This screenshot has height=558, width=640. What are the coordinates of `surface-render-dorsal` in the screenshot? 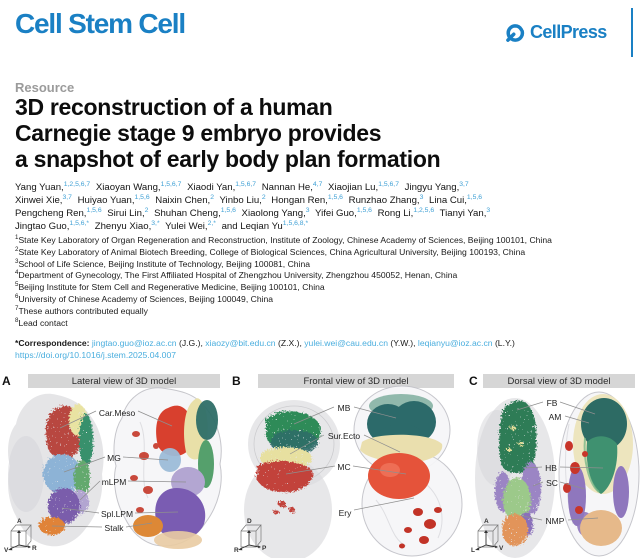 It's located at (599, 474).